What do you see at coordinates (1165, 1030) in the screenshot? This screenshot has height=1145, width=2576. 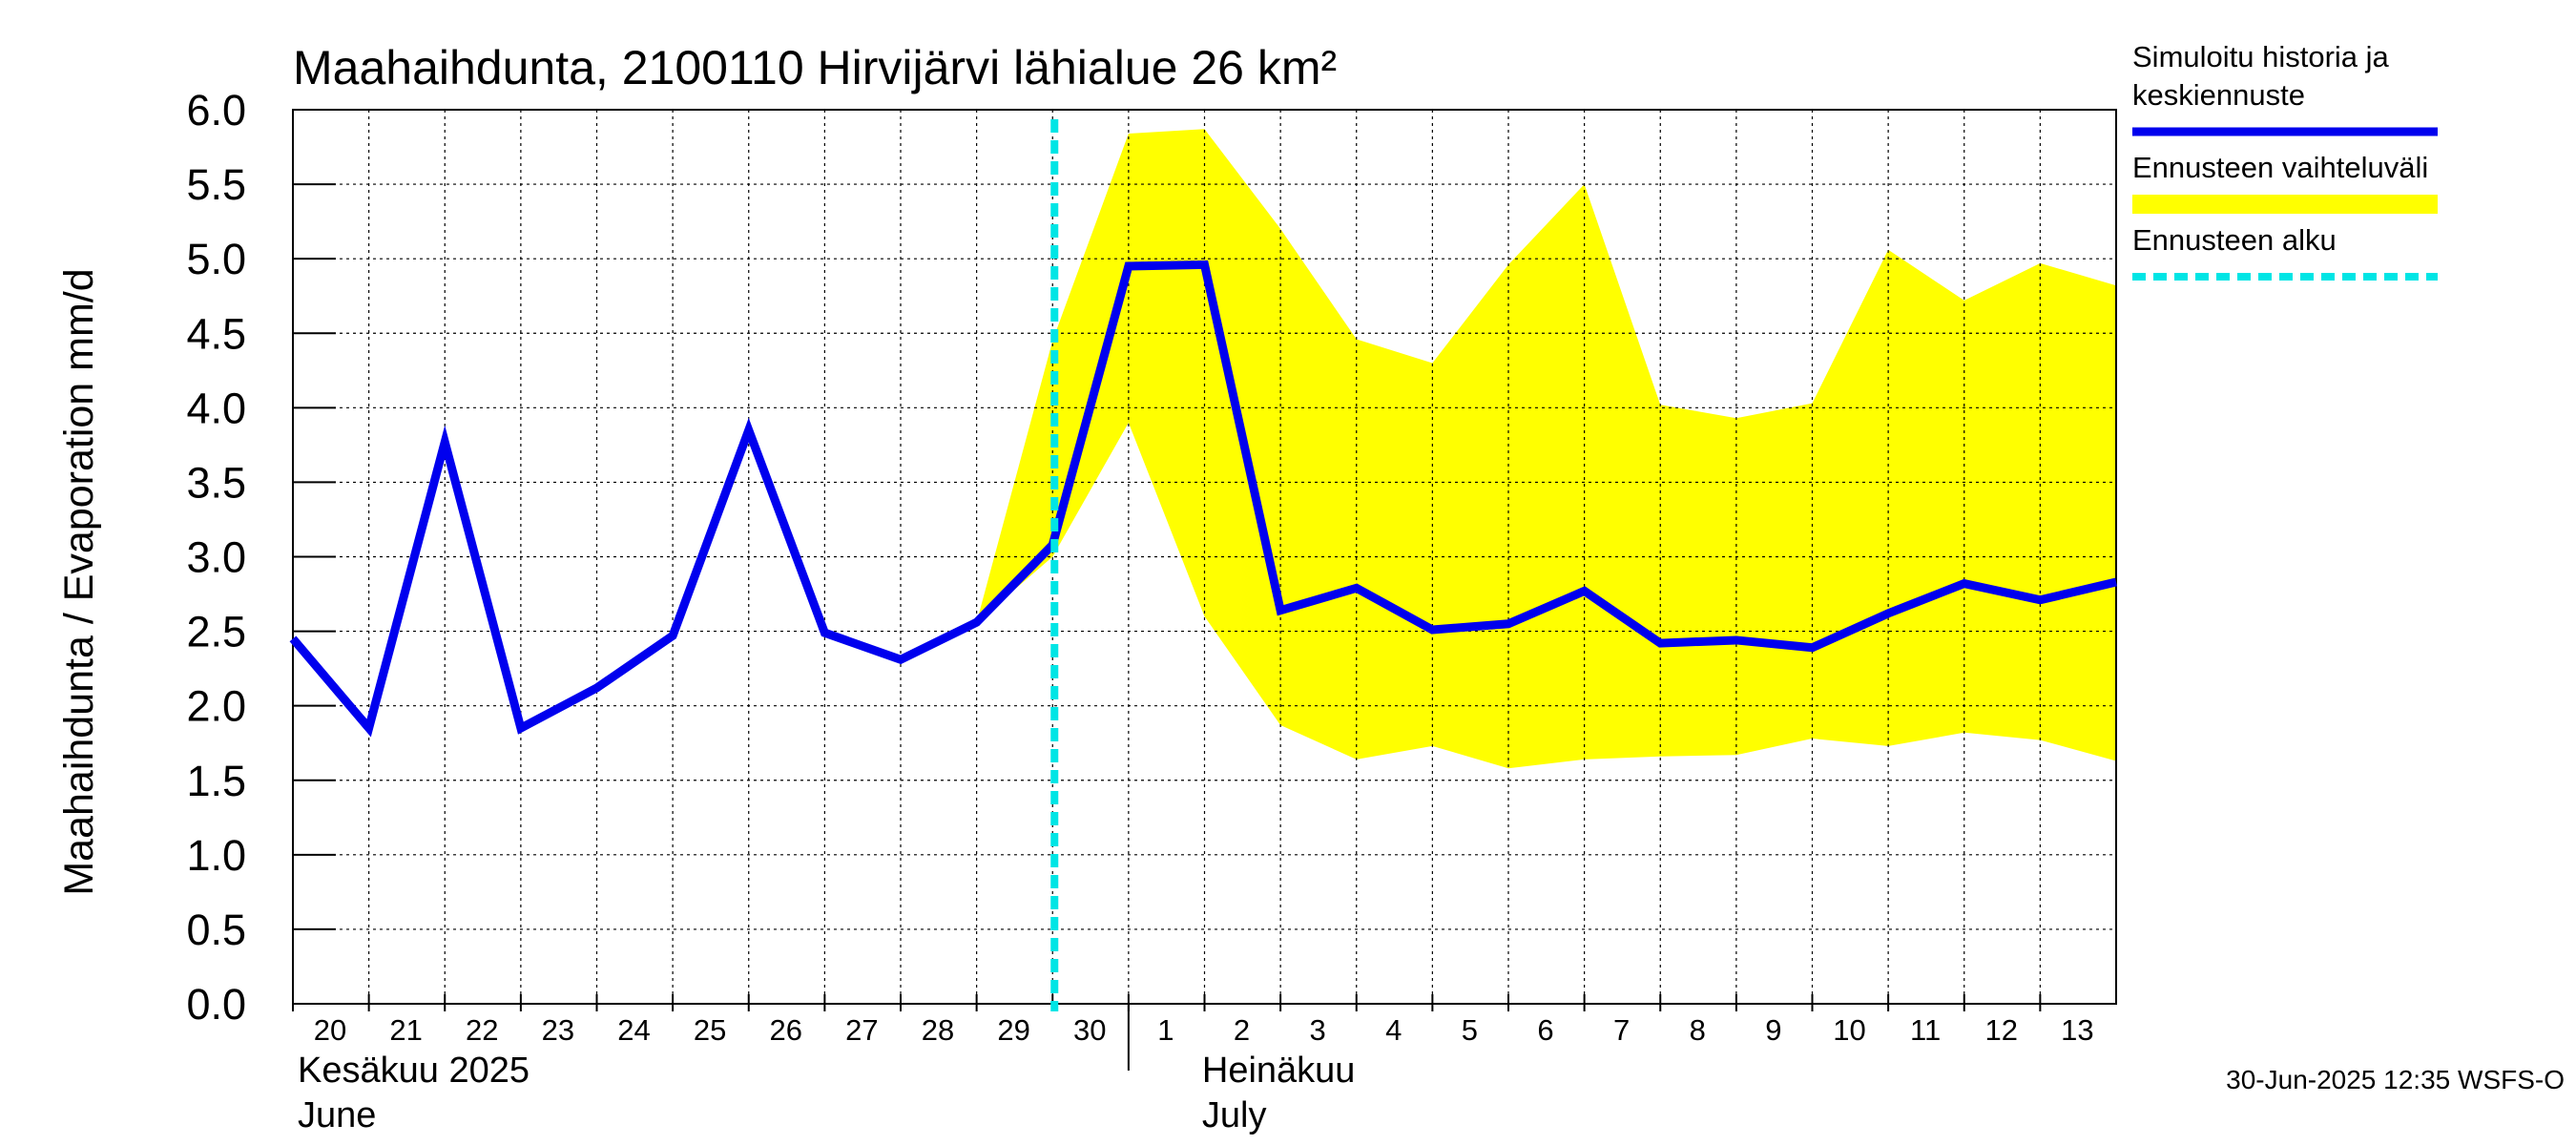 I see `x-tick-label: 1` at bounding box center [1165, 1030].